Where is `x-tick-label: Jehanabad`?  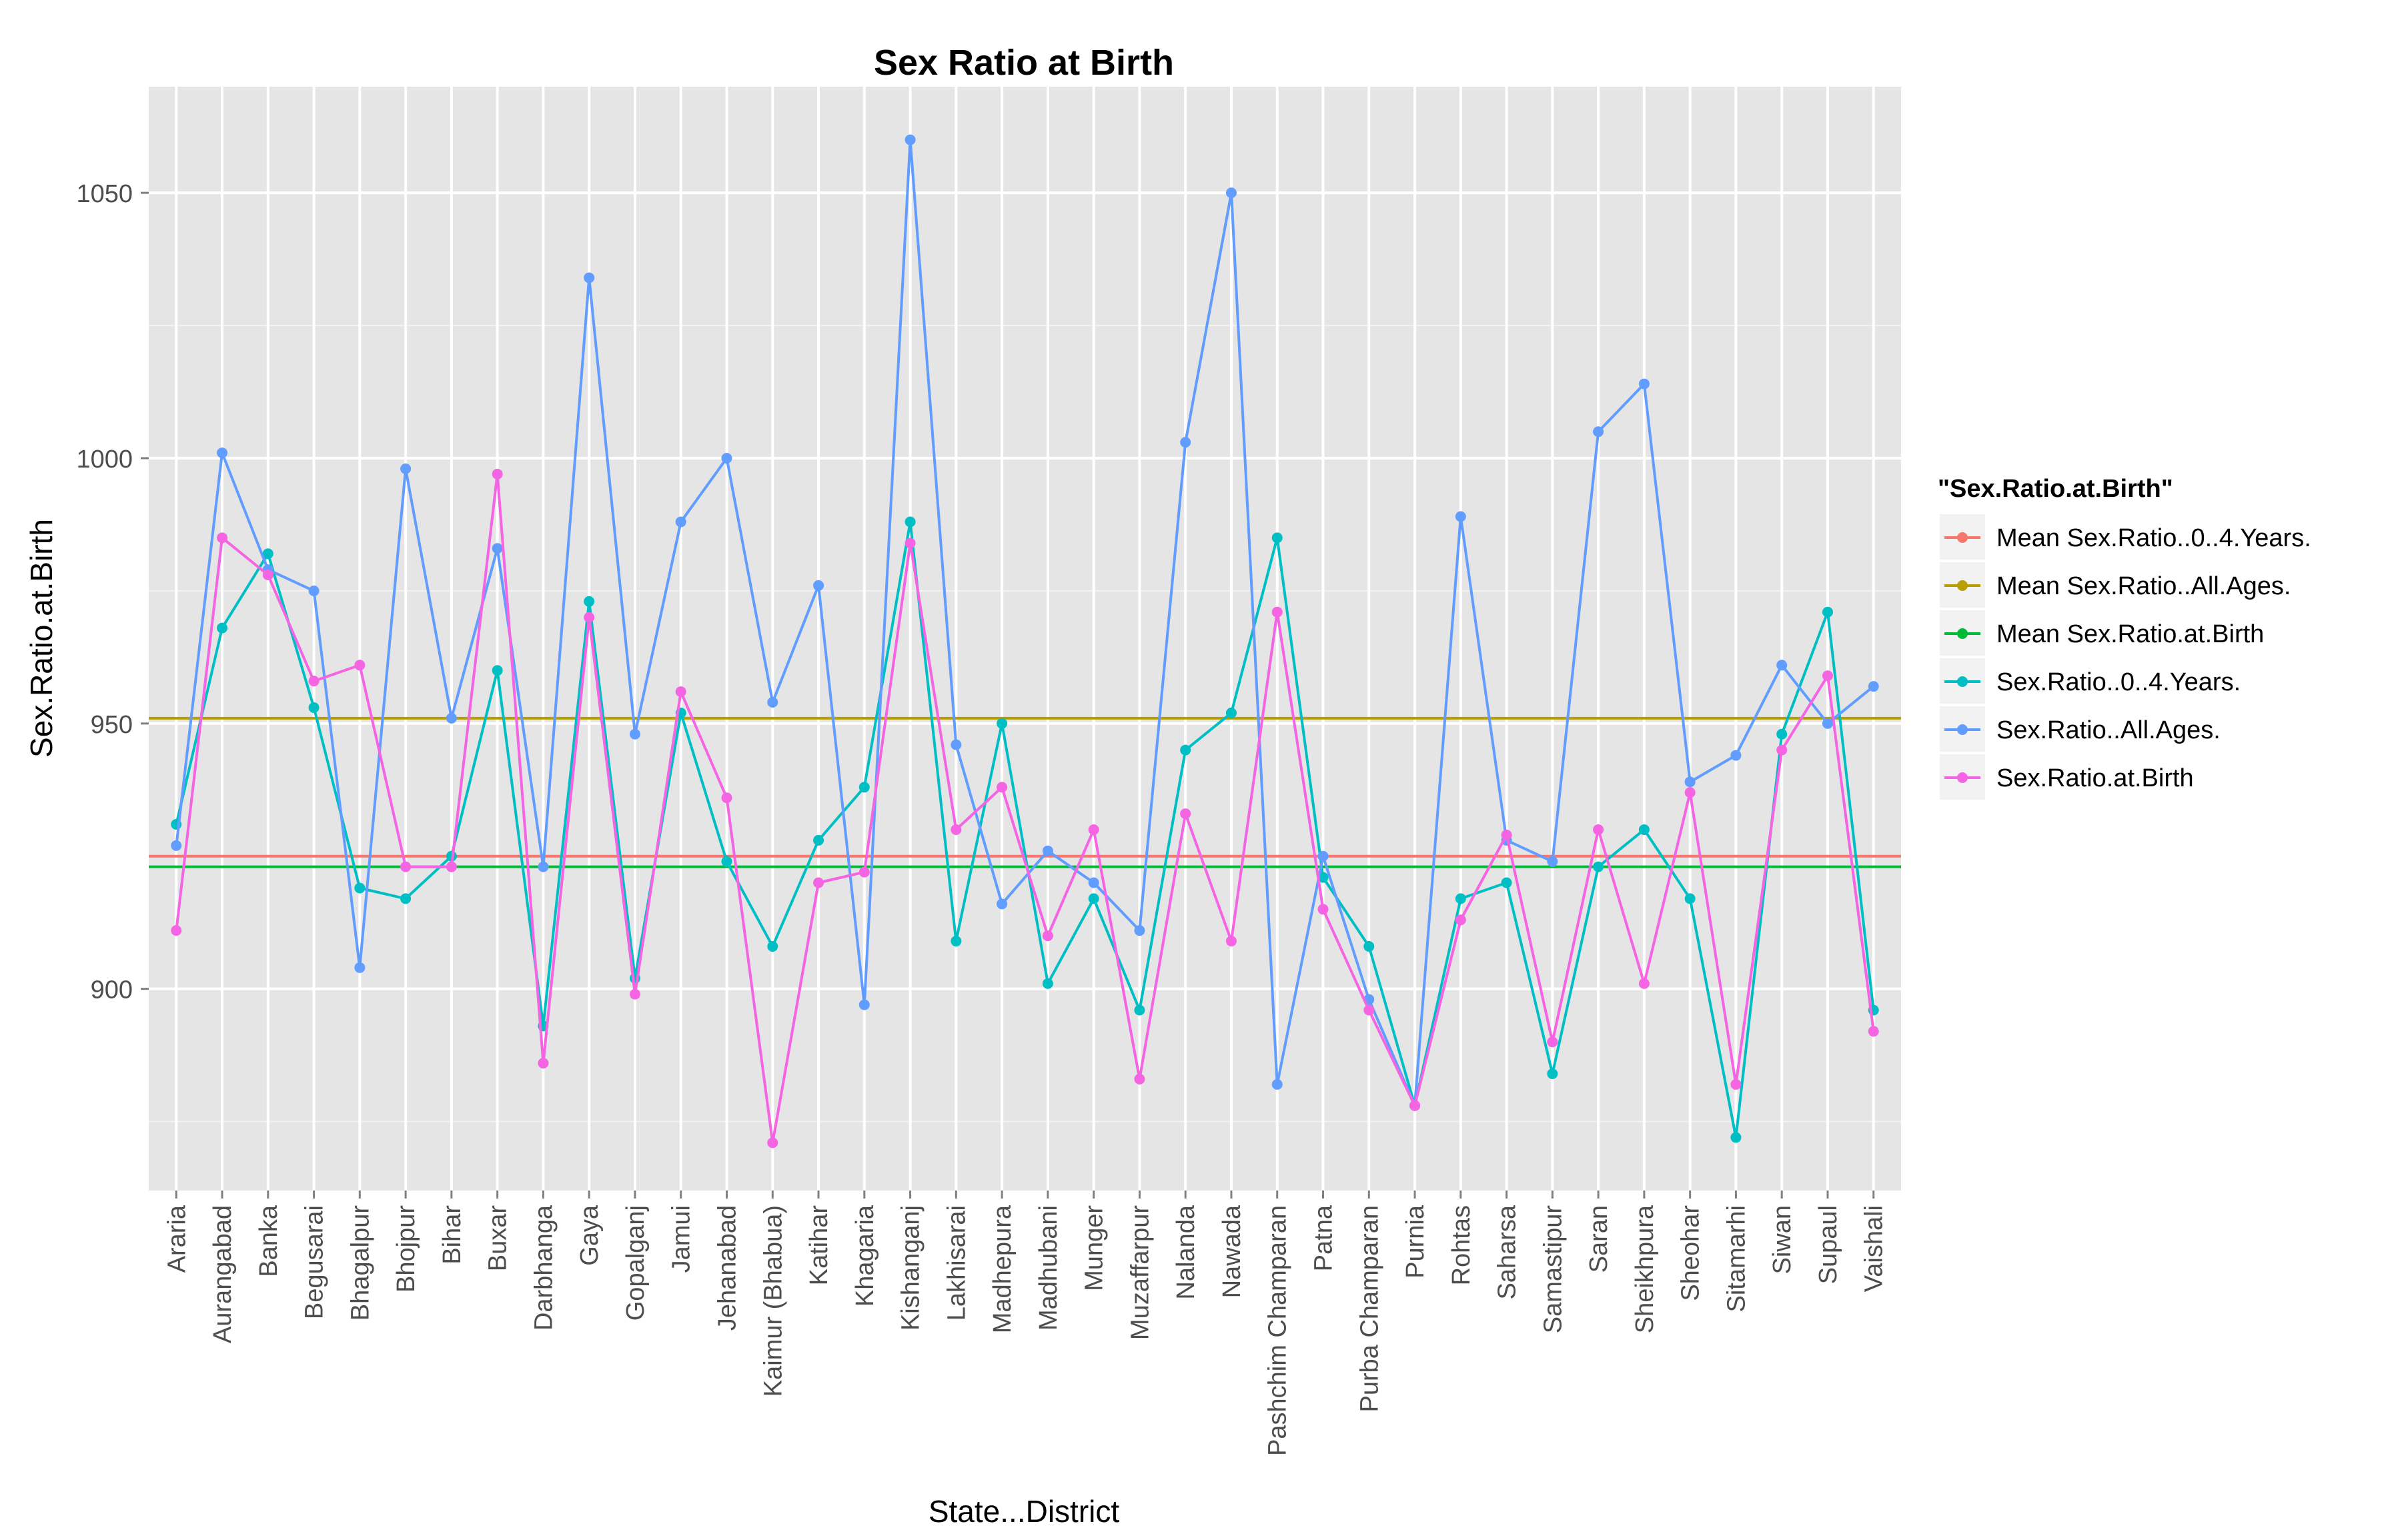 x-tick-label: Jehanabad is located at coordinates (728, 1268).